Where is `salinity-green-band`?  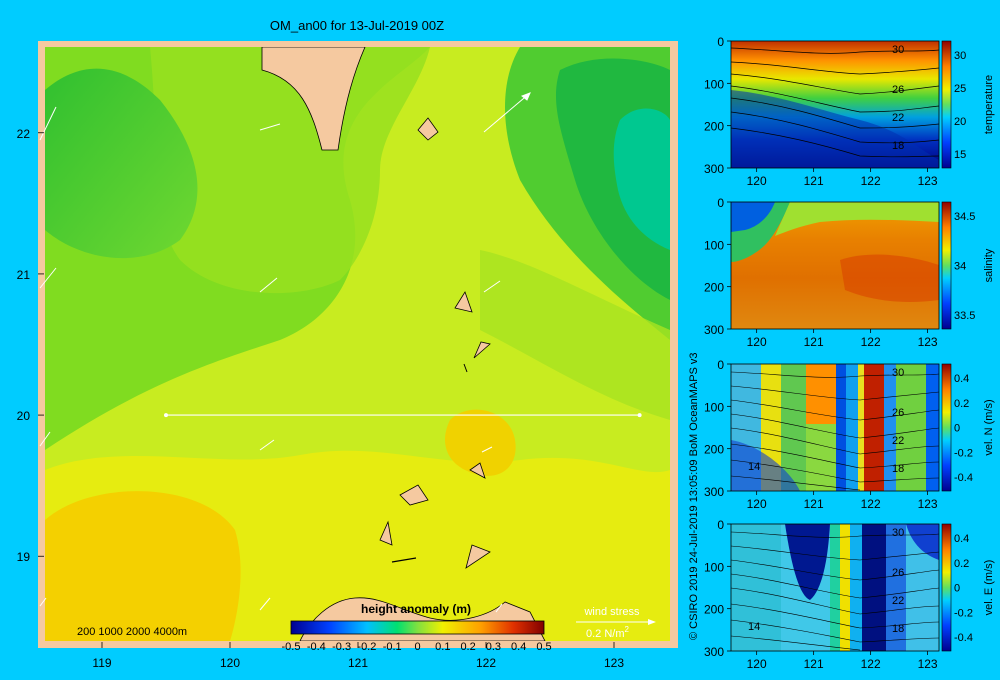
salinity-green-band is located at coordinates (857, 219).